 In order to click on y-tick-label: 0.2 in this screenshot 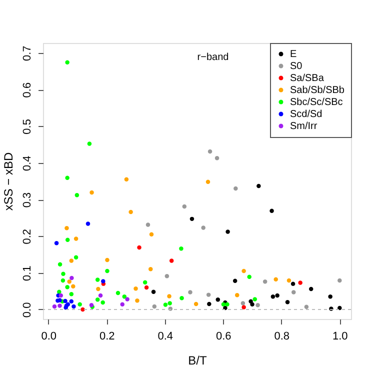, I will do `click(28, 236)`.